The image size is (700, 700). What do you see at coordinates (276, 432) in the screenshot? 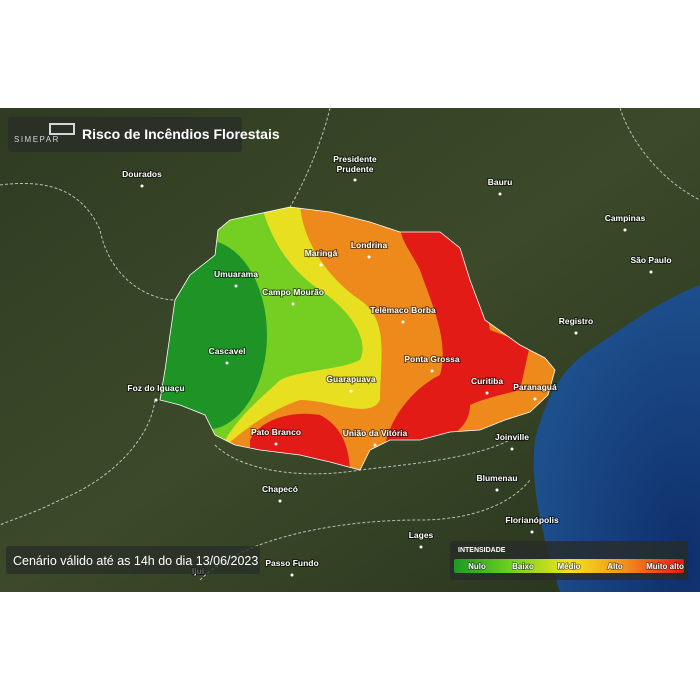
I see `city-label: Pato Branco` at bounding box center [276, 432].